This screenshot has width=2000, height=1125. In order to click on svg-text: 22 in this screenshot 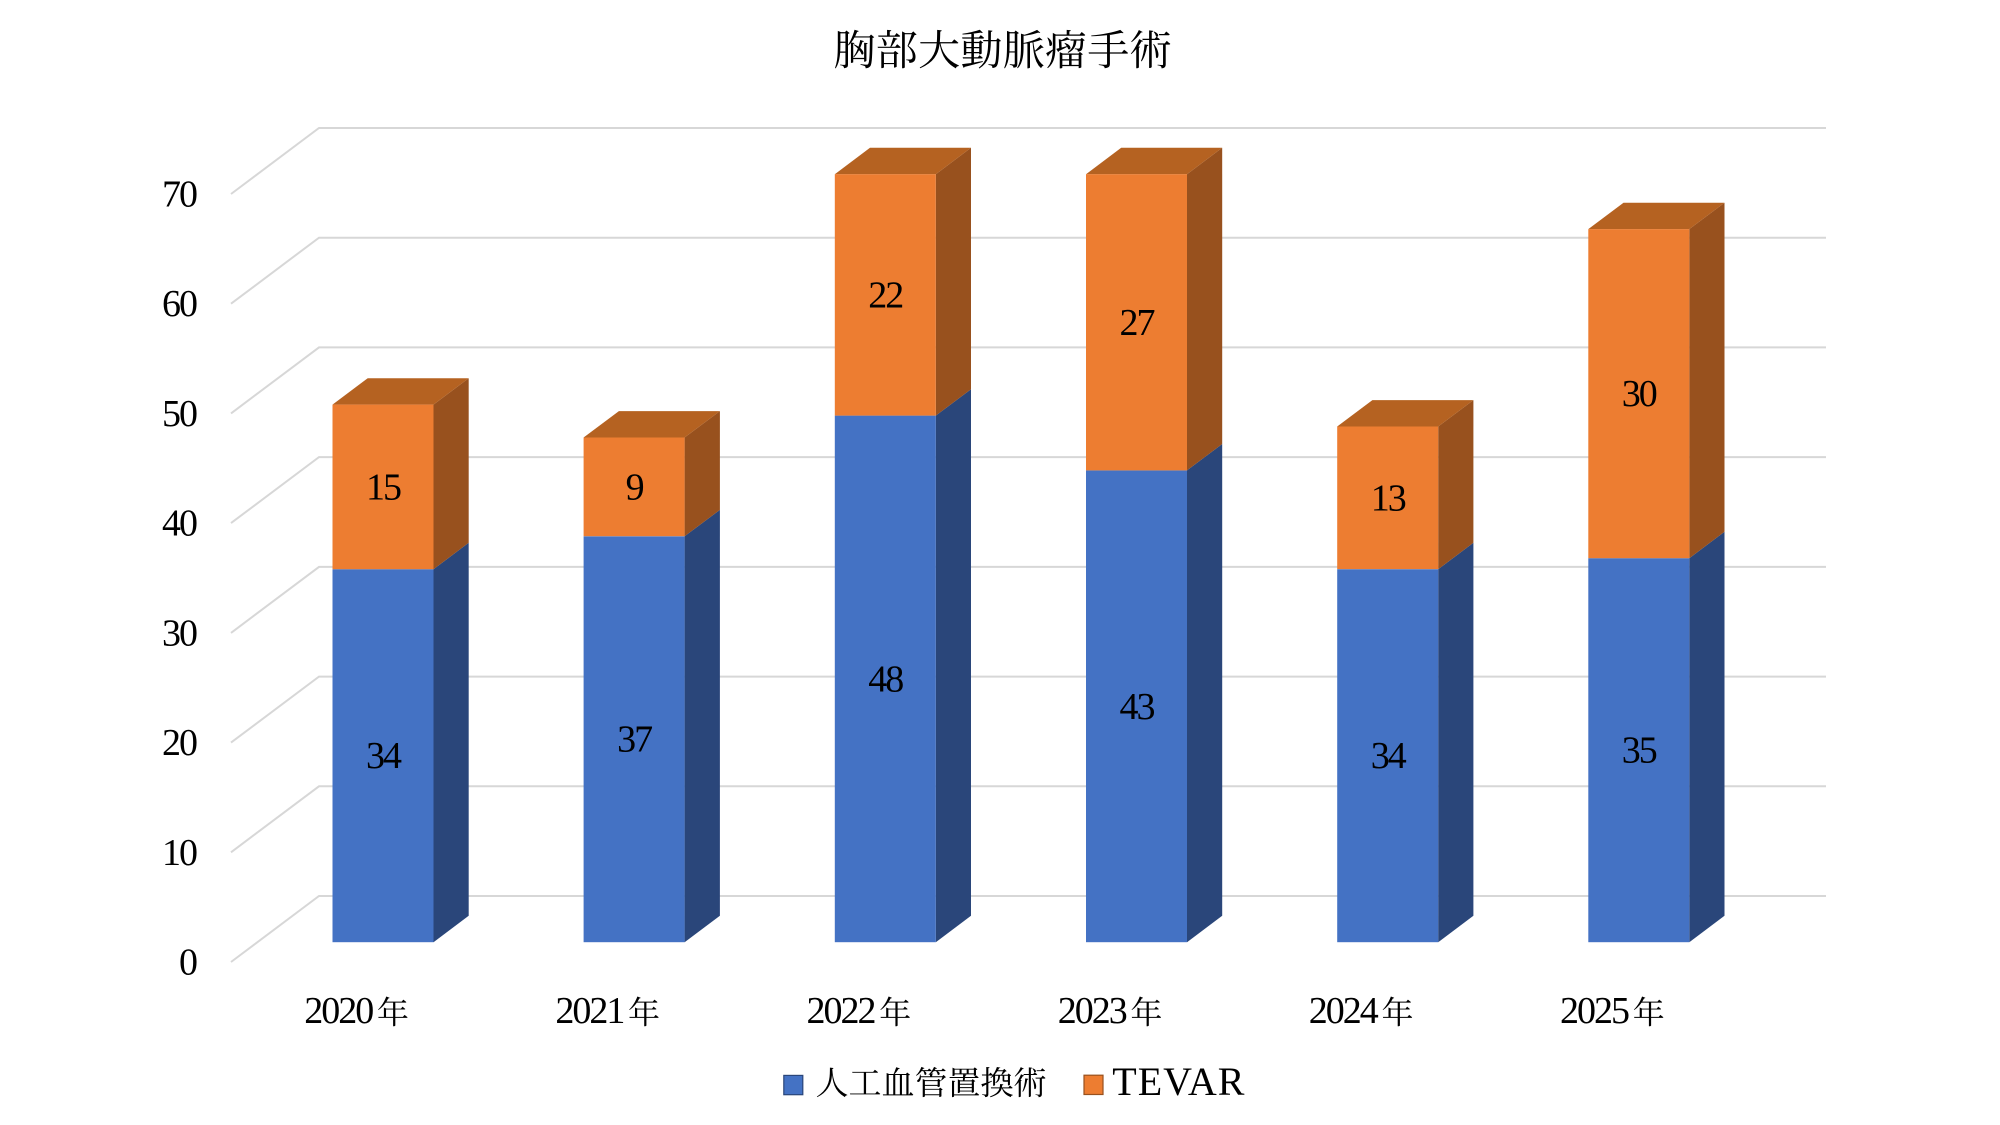, I will do `click(885, 295)`.